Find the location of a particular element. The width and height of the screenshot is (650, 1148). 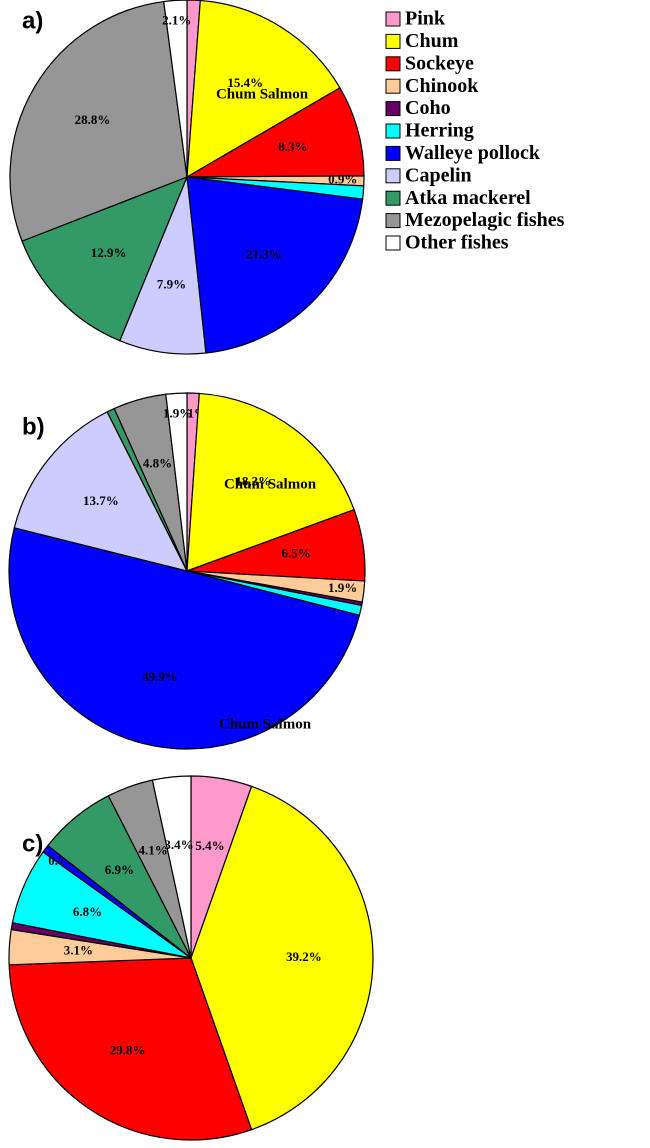

value-label: 6.8% is located at coordinates (87, 911).